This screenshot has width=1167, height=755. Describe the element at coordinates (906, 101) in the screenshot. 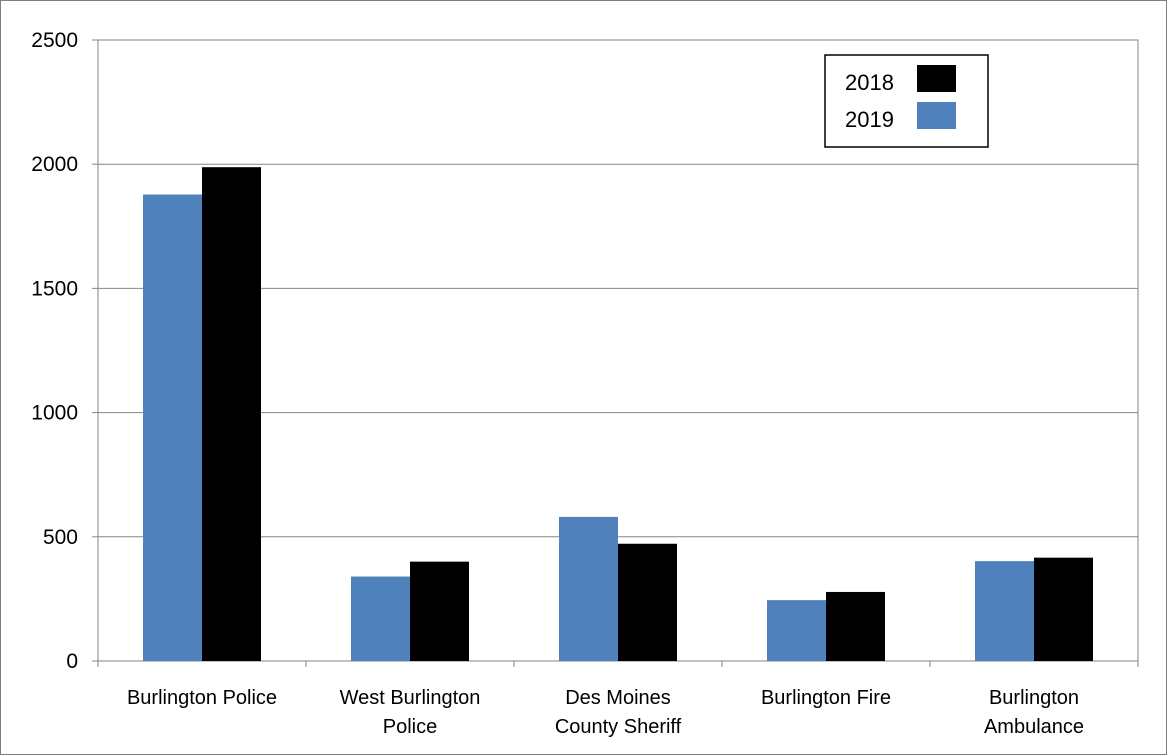

I see `legend-box` at that location.